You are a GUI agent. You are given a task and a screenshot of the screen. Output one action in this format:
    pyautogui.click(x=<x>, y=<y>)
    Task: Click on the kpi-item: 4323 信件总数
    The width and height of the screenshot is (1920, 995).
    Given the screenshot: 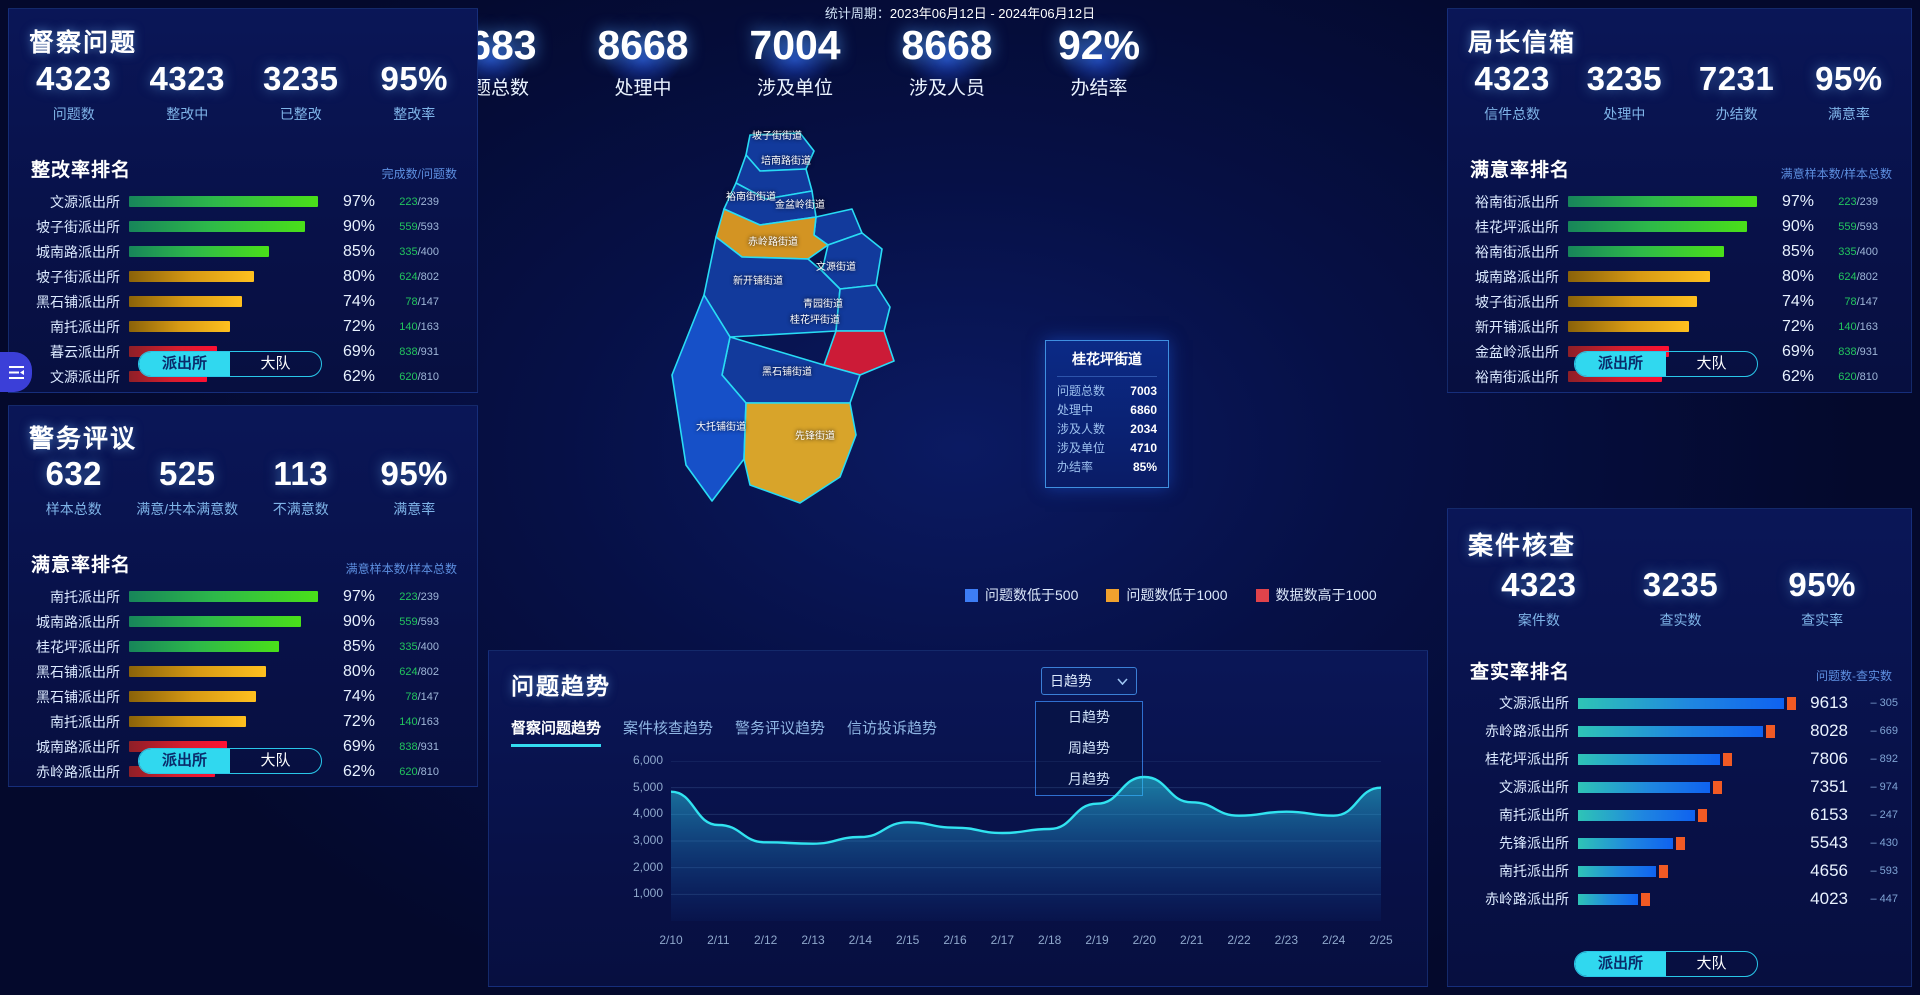 What is the action you would take?
    pyautogui.click(x=1512, y=92)
    